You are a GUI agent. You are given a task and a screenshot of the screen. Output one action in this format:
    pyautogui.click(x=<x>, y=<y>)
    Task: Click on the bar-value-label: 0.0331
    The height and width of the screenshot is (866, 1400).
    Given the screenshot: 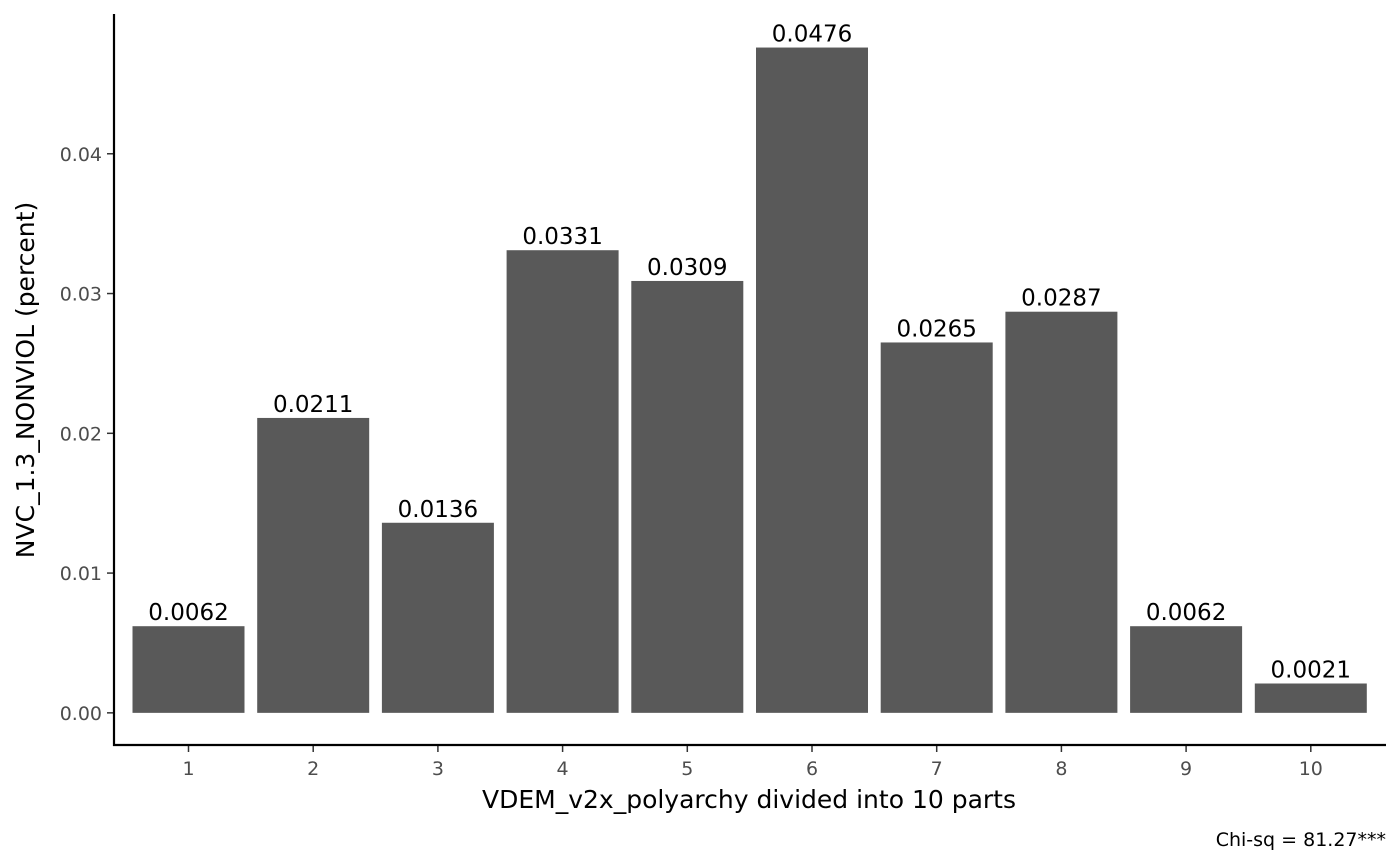 What is the action you would take?
    pyautogui.click(x=562, y=237)
    